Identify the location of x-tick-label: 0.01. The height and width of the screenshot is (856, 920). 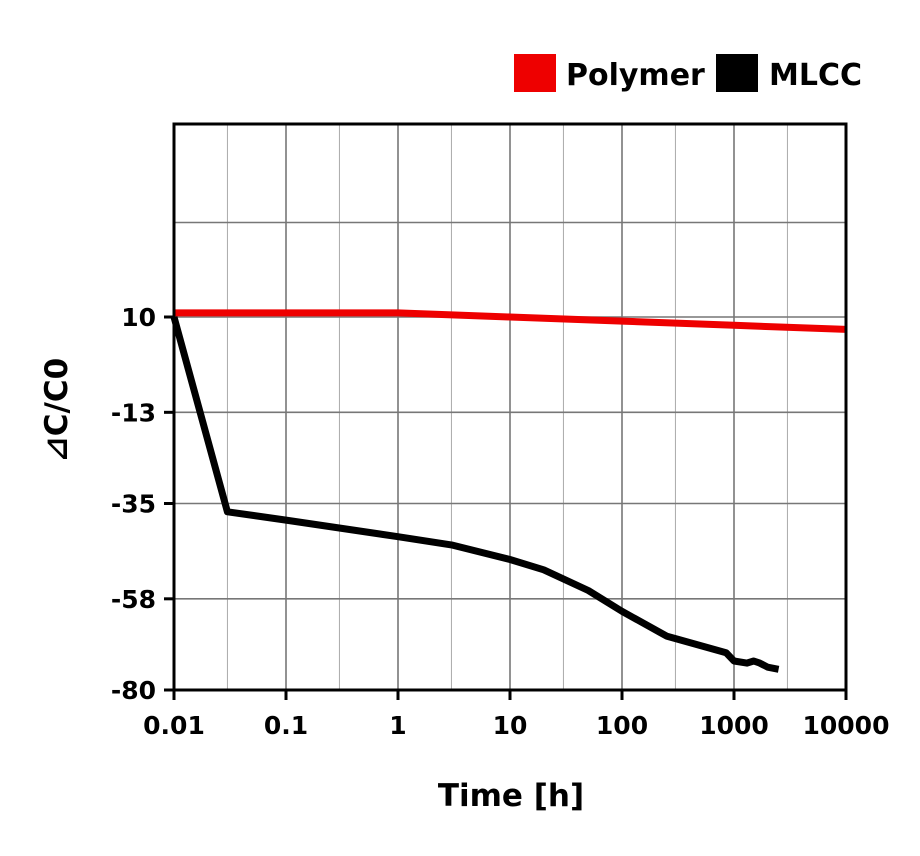
(174, 725).